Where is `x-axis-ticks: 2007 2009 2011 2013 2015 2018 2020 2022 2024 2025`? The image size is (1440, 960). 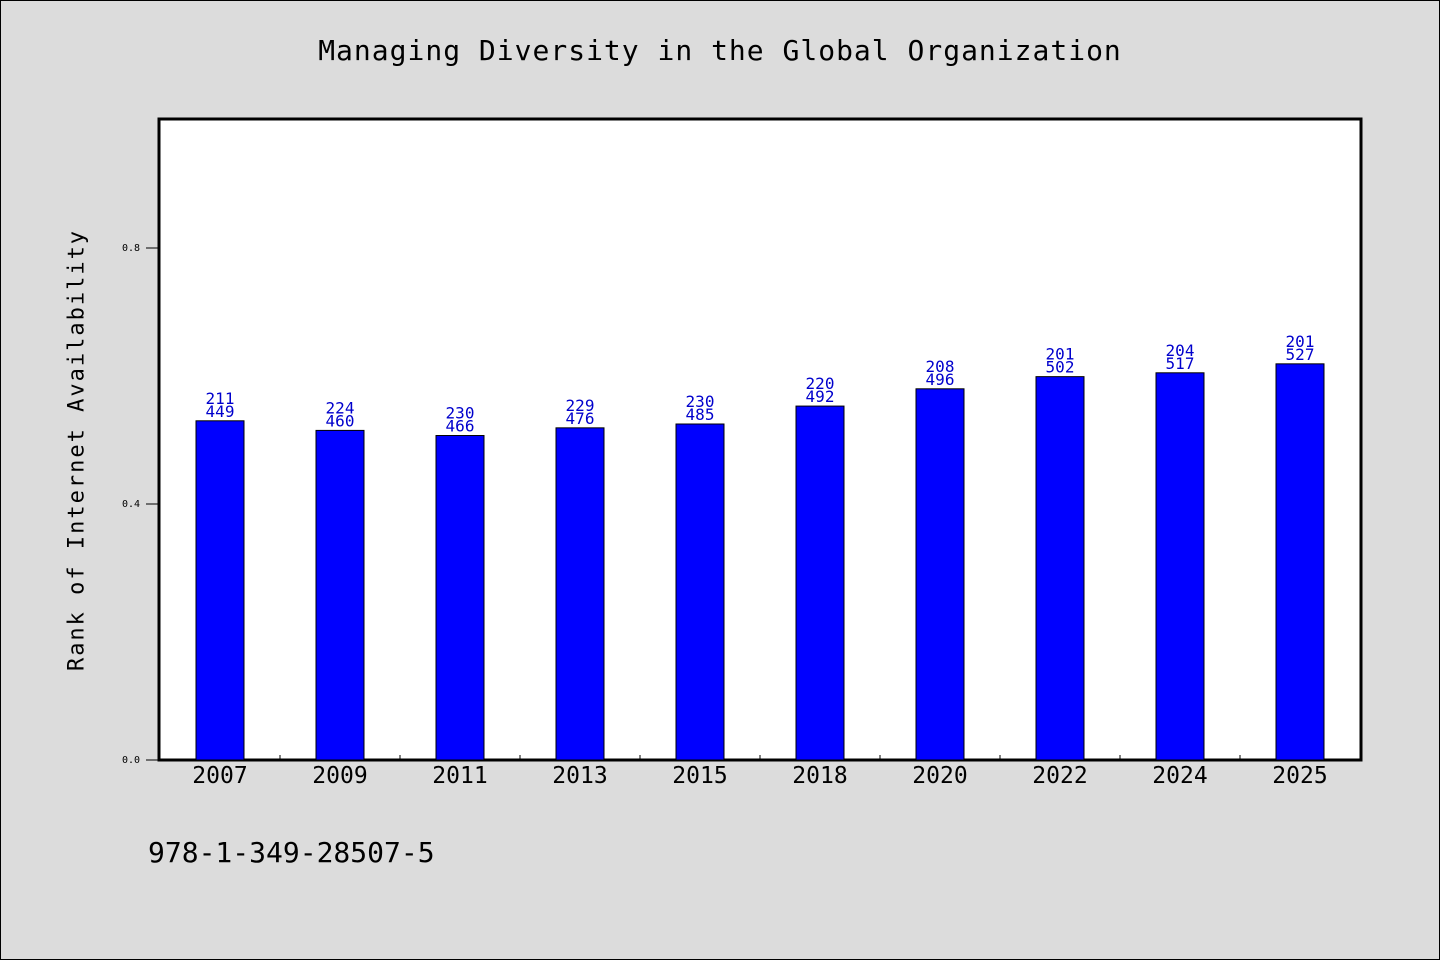 x-axis-ticks: 2007 2009 2011 2013 2015 2018 2020 2022 2024 2025 is located at coordinates (760, 772).